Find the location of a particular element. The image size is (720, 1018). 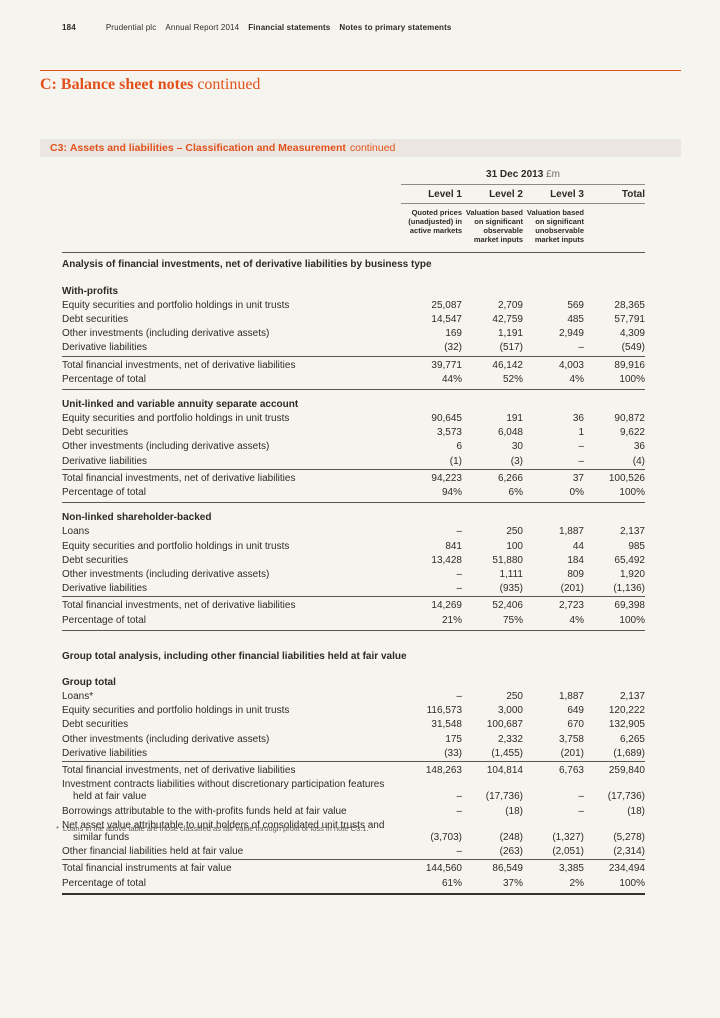

cell-value: (1,327) is located at coordinates (568, 837).